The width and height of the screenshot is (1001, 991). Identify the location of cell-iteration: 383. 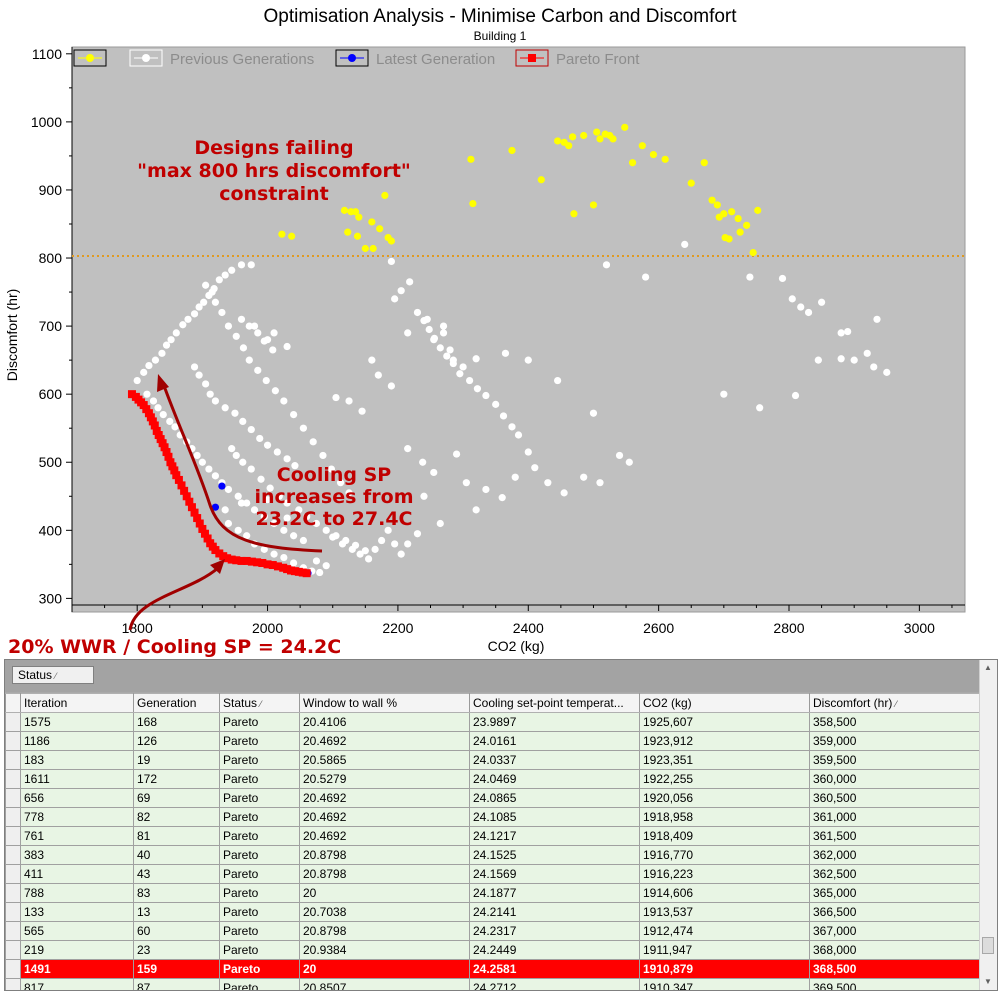
(77, 855).